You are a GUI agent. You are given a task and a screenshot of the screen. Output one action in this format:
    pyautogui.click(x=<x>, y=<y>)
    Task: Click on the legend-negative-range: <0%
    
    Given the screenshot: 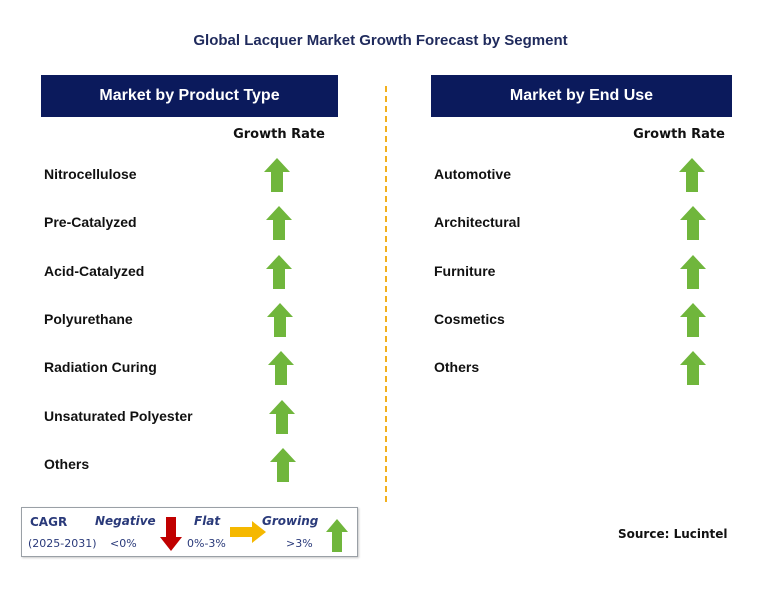 What is the action you would take?
    pyautogui.click(x=123, y=543)
    